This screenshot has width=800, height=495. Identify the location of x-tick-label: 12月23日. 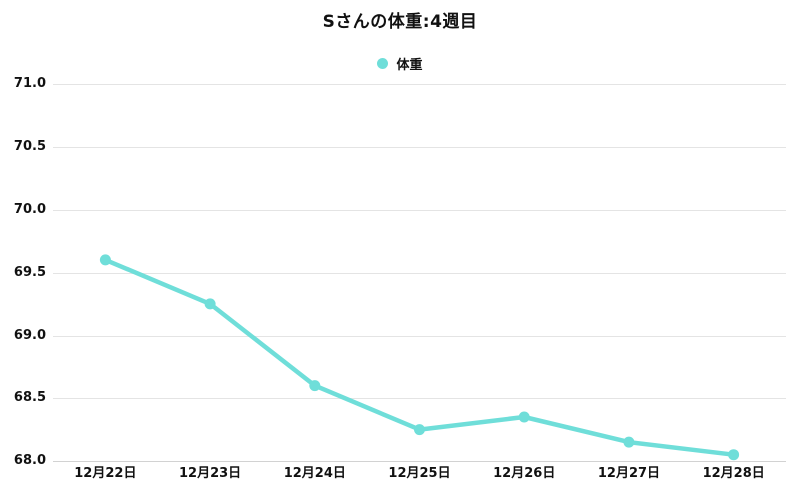
(210, 473).